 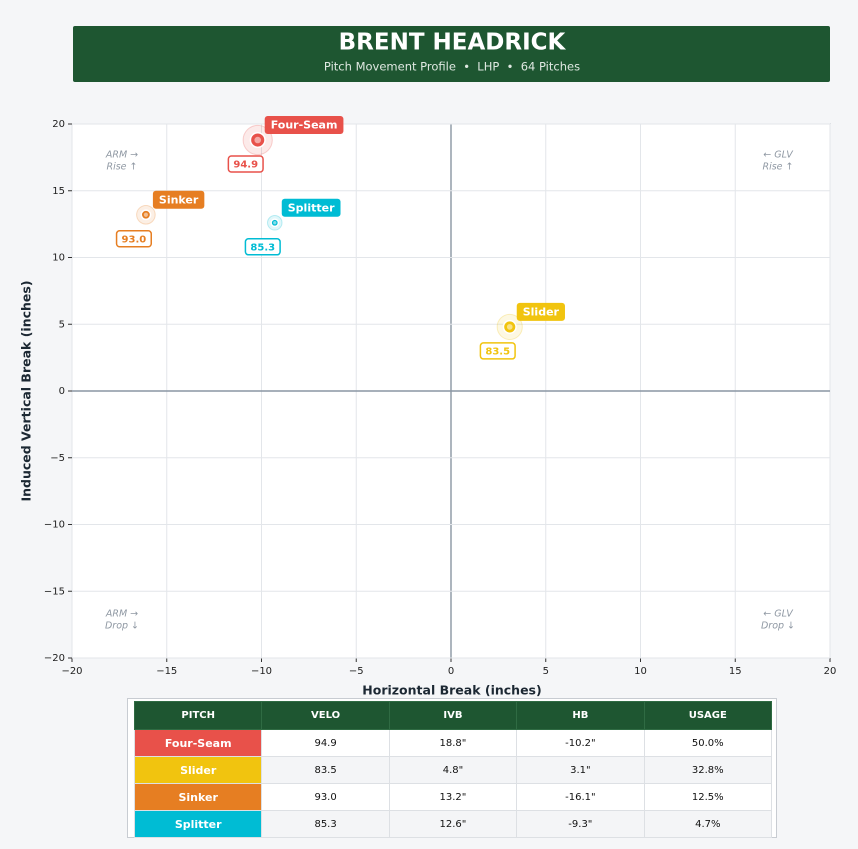 What do you see at coordinates (325, 715) in the screenshot?
I see `column-header: VELO` at bounding box center [325, 715].